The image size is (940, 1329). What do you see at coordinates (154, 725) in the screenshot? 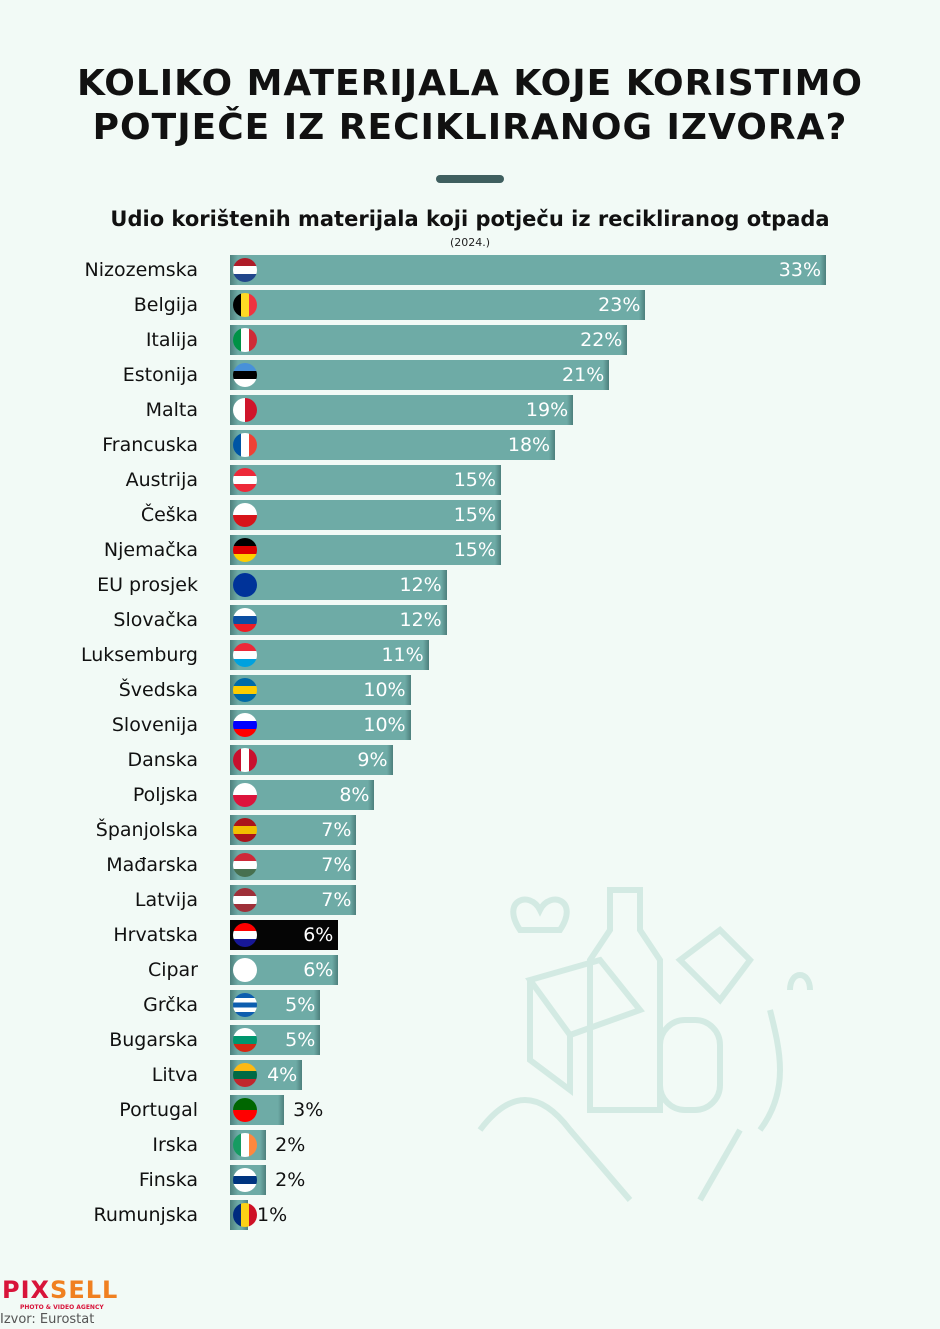
I see `category-label: Slovenija` at bounding box center [154, 725].